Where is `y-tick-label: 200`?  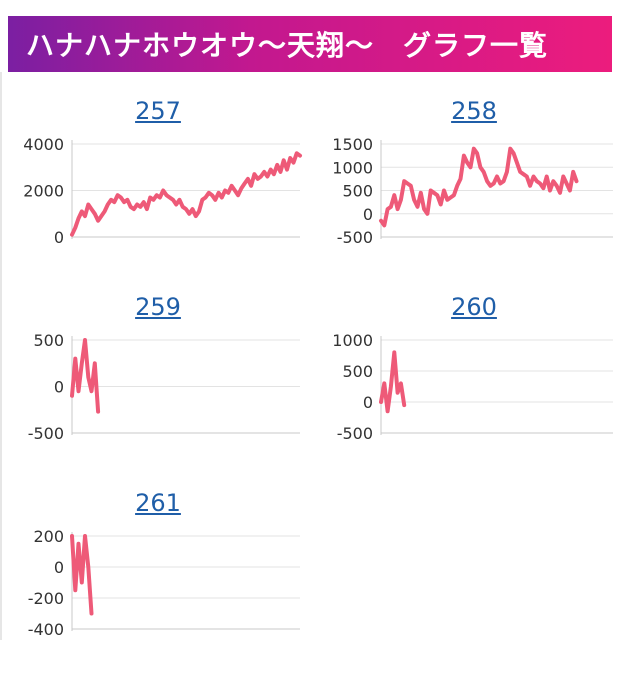
y-tick-label: 200 is located at coordinates (48, 536).